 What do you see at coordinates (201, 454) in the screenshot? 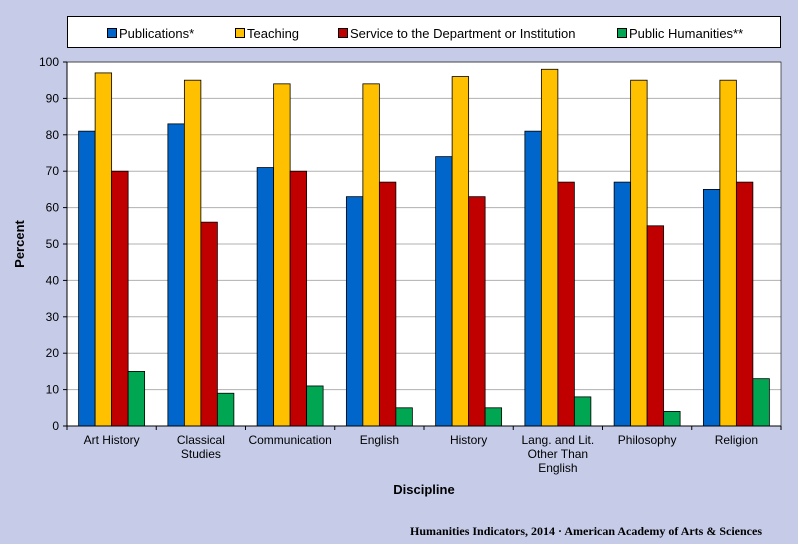
I see `x-tick-label-line: Studies` at bounding box center [201, 454].